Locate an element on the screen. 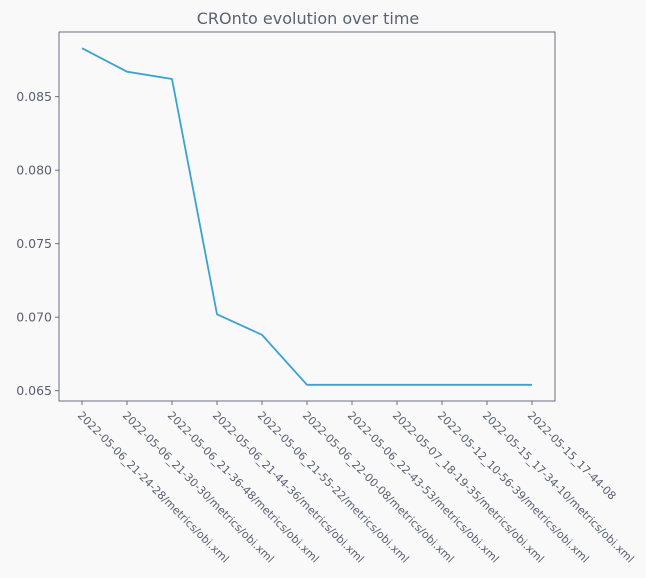 The image size is (646, 578). y-axis: 0.065 0.070 0.075 0.080 0.085 is located at coordinates (37, 243).